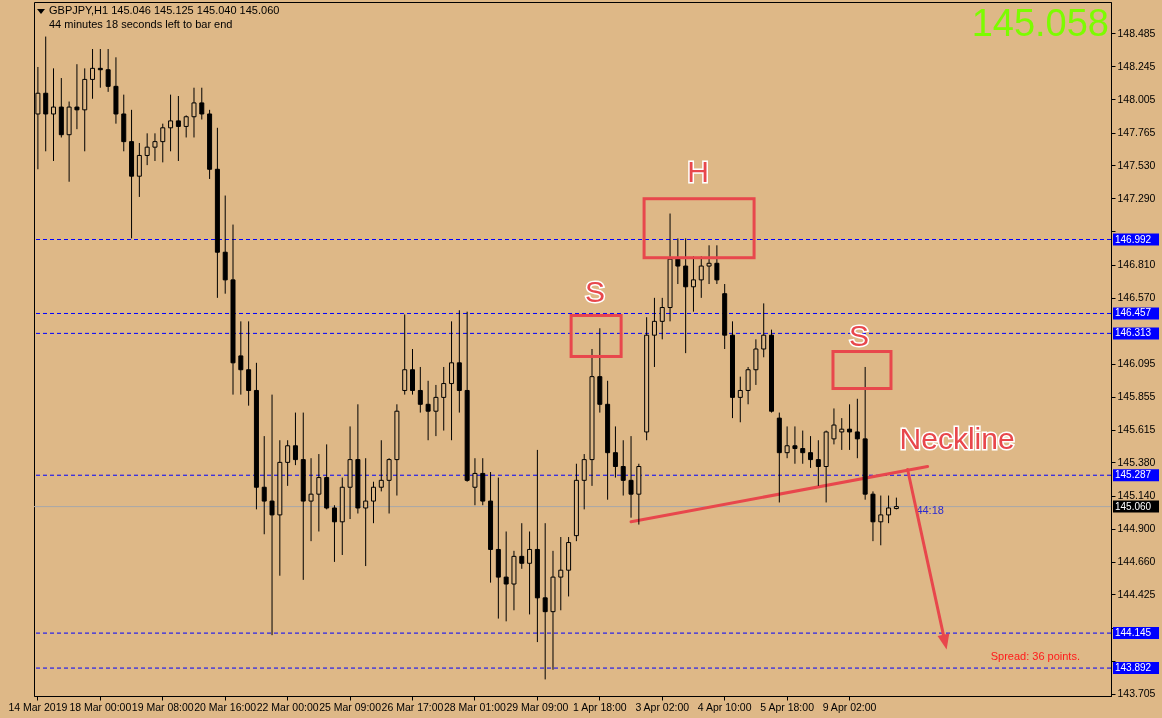 The image size is (1162, 718). What do you see at coordinates (787, 706) in the screenshot?
I see `x-tick-label: 5 Apr 18:00` at bounding box center [787, 706].